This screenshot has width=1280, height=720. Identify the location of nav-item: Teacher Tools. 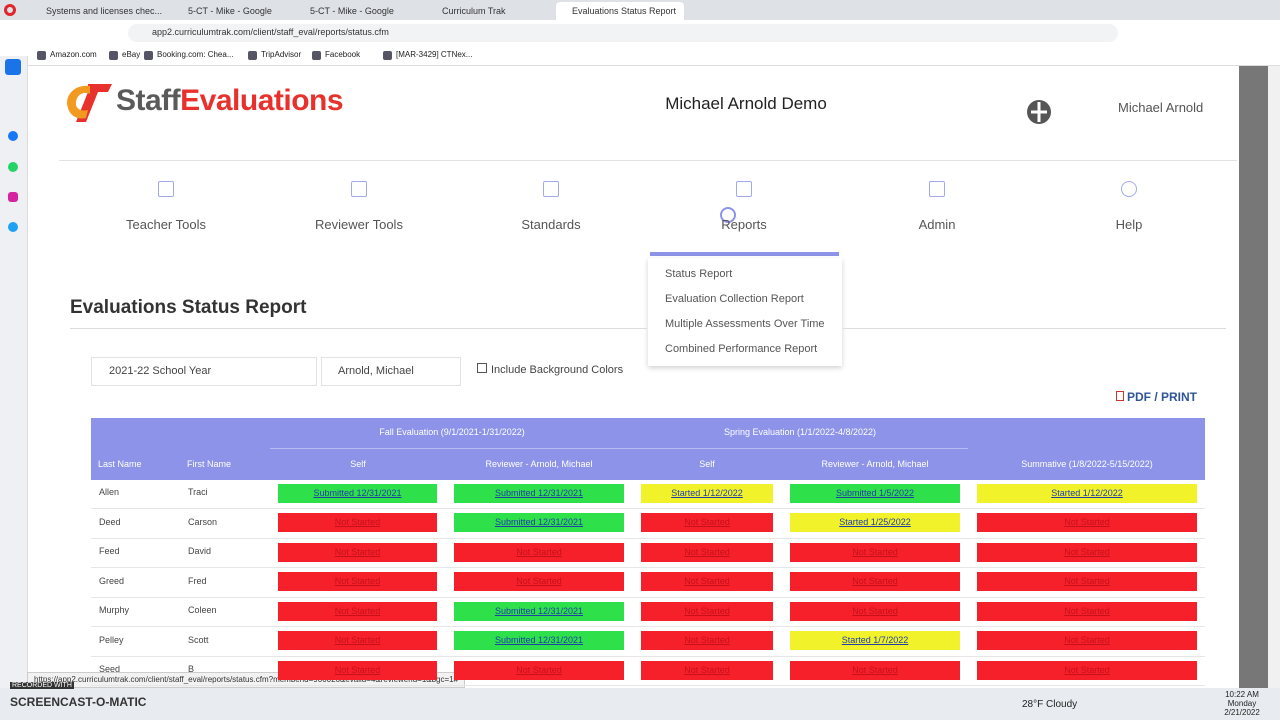
(166, 224).